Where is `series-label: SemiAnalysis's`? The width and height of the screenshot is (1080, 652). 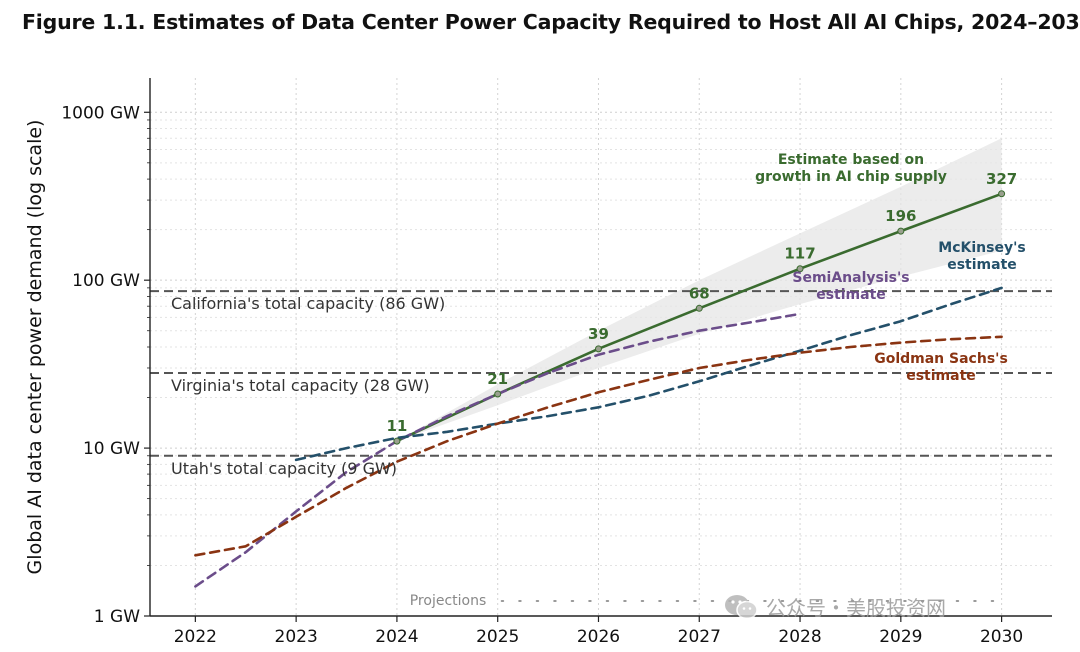
series-label: SemiAnalysis's is located at coordinates (850, 278).